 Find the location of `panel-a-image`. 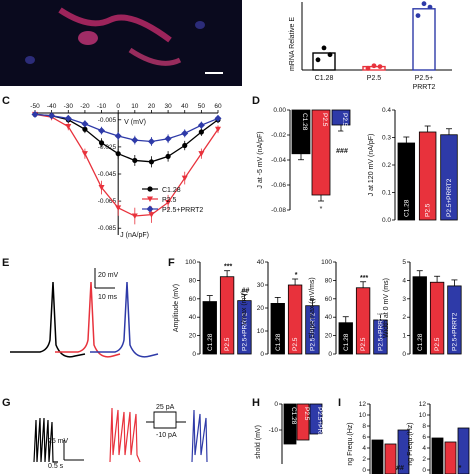

panel-a-image is located at coordinates (121, 43).